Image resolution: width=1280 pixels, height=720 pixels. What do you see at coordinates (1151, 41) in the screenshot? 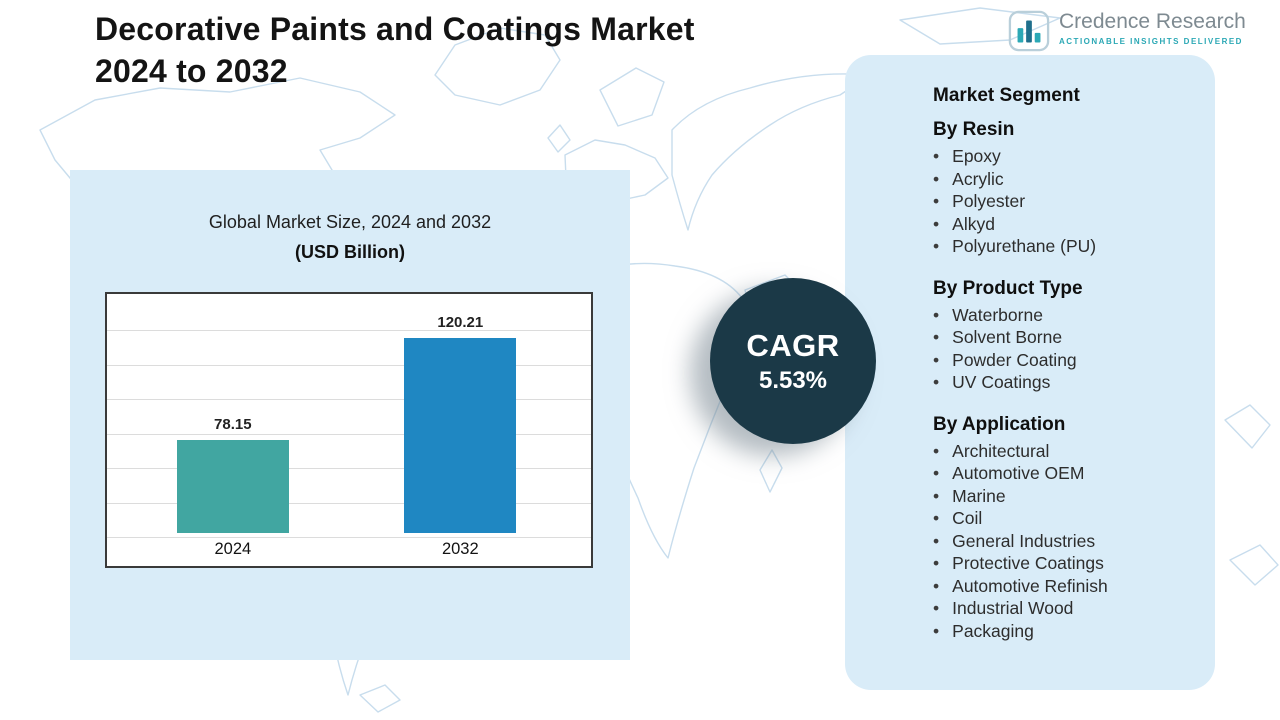
I see `brand-tagline: Actionable Insights Delivered` at bounding box center [1151, 41].